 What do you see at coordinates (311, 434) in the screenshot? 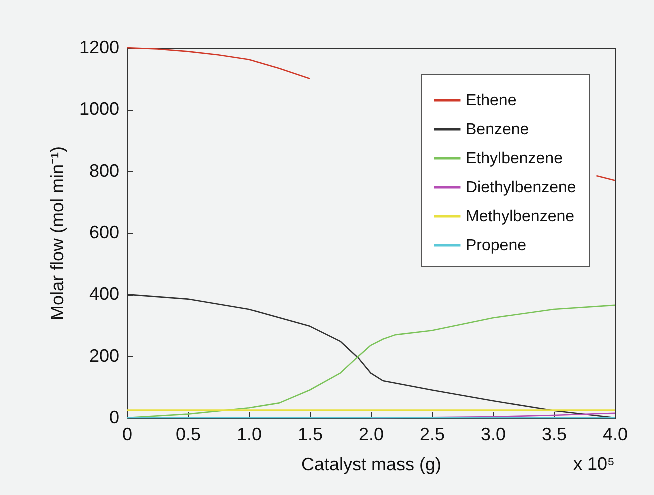
I see `x-tick-label: 1.5` at bounding box center [311, 434].